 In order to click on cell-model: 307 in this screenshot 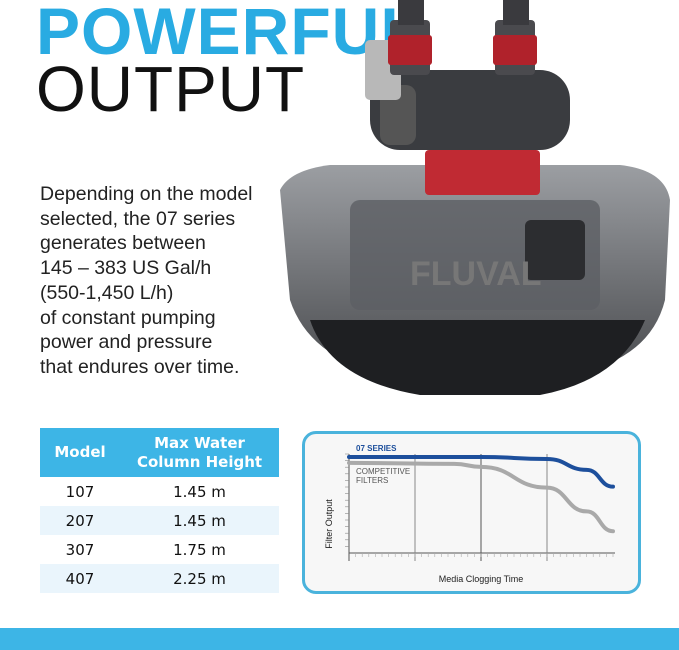, I will do `click(80, 549)`.